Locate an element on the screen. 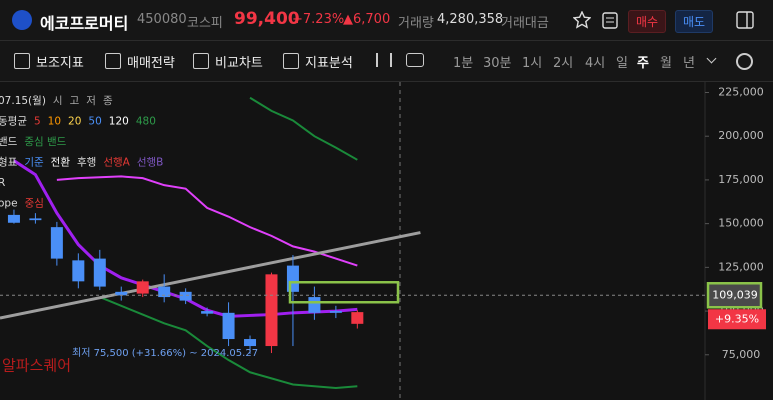 Image resolution: width=773 pixels, height=400 pixels. interval-button: 일 is located at coordinates (622, 63).